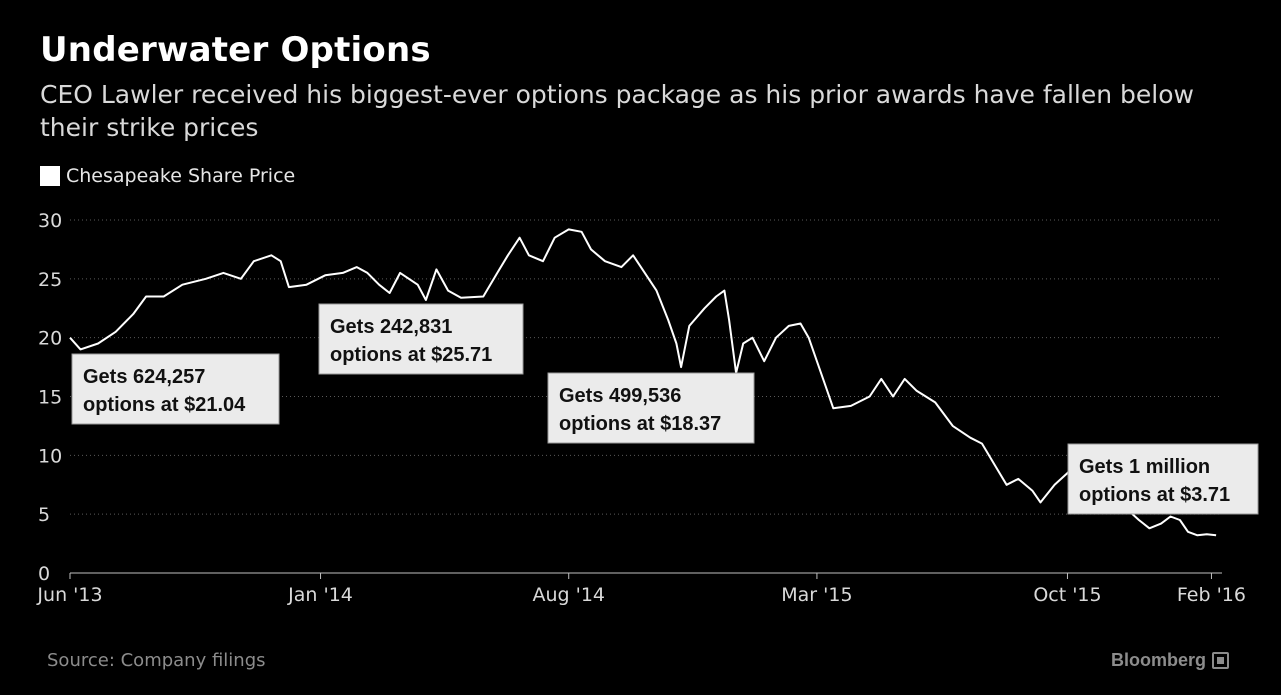  I want to click on annotation-box: Gets 1 million options at $3.71, so click(1163, 479).